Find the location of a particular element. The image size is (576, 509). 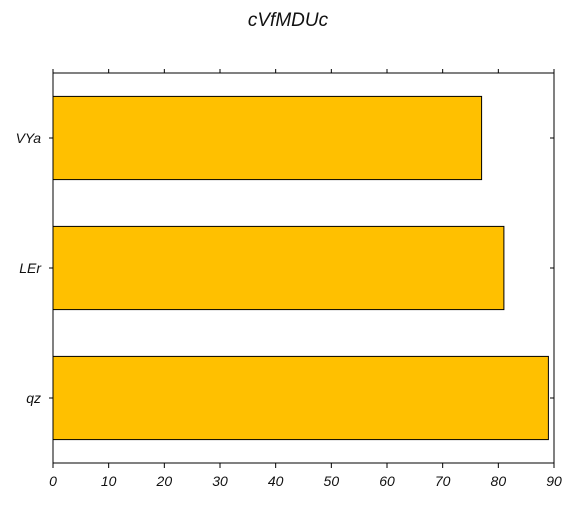

x-tick-label: 0 is located at coordinates (53, 481).